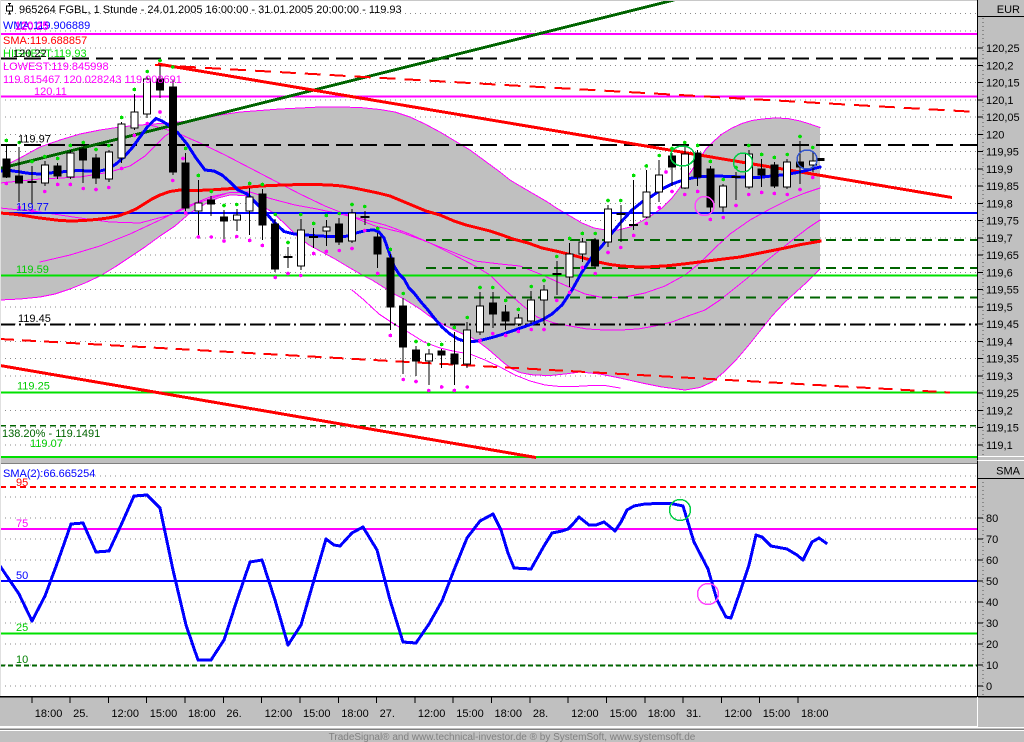  Describe the element at coordinates (32, 270) in the screenshot. I see `svg-text: 119.59` at that location.